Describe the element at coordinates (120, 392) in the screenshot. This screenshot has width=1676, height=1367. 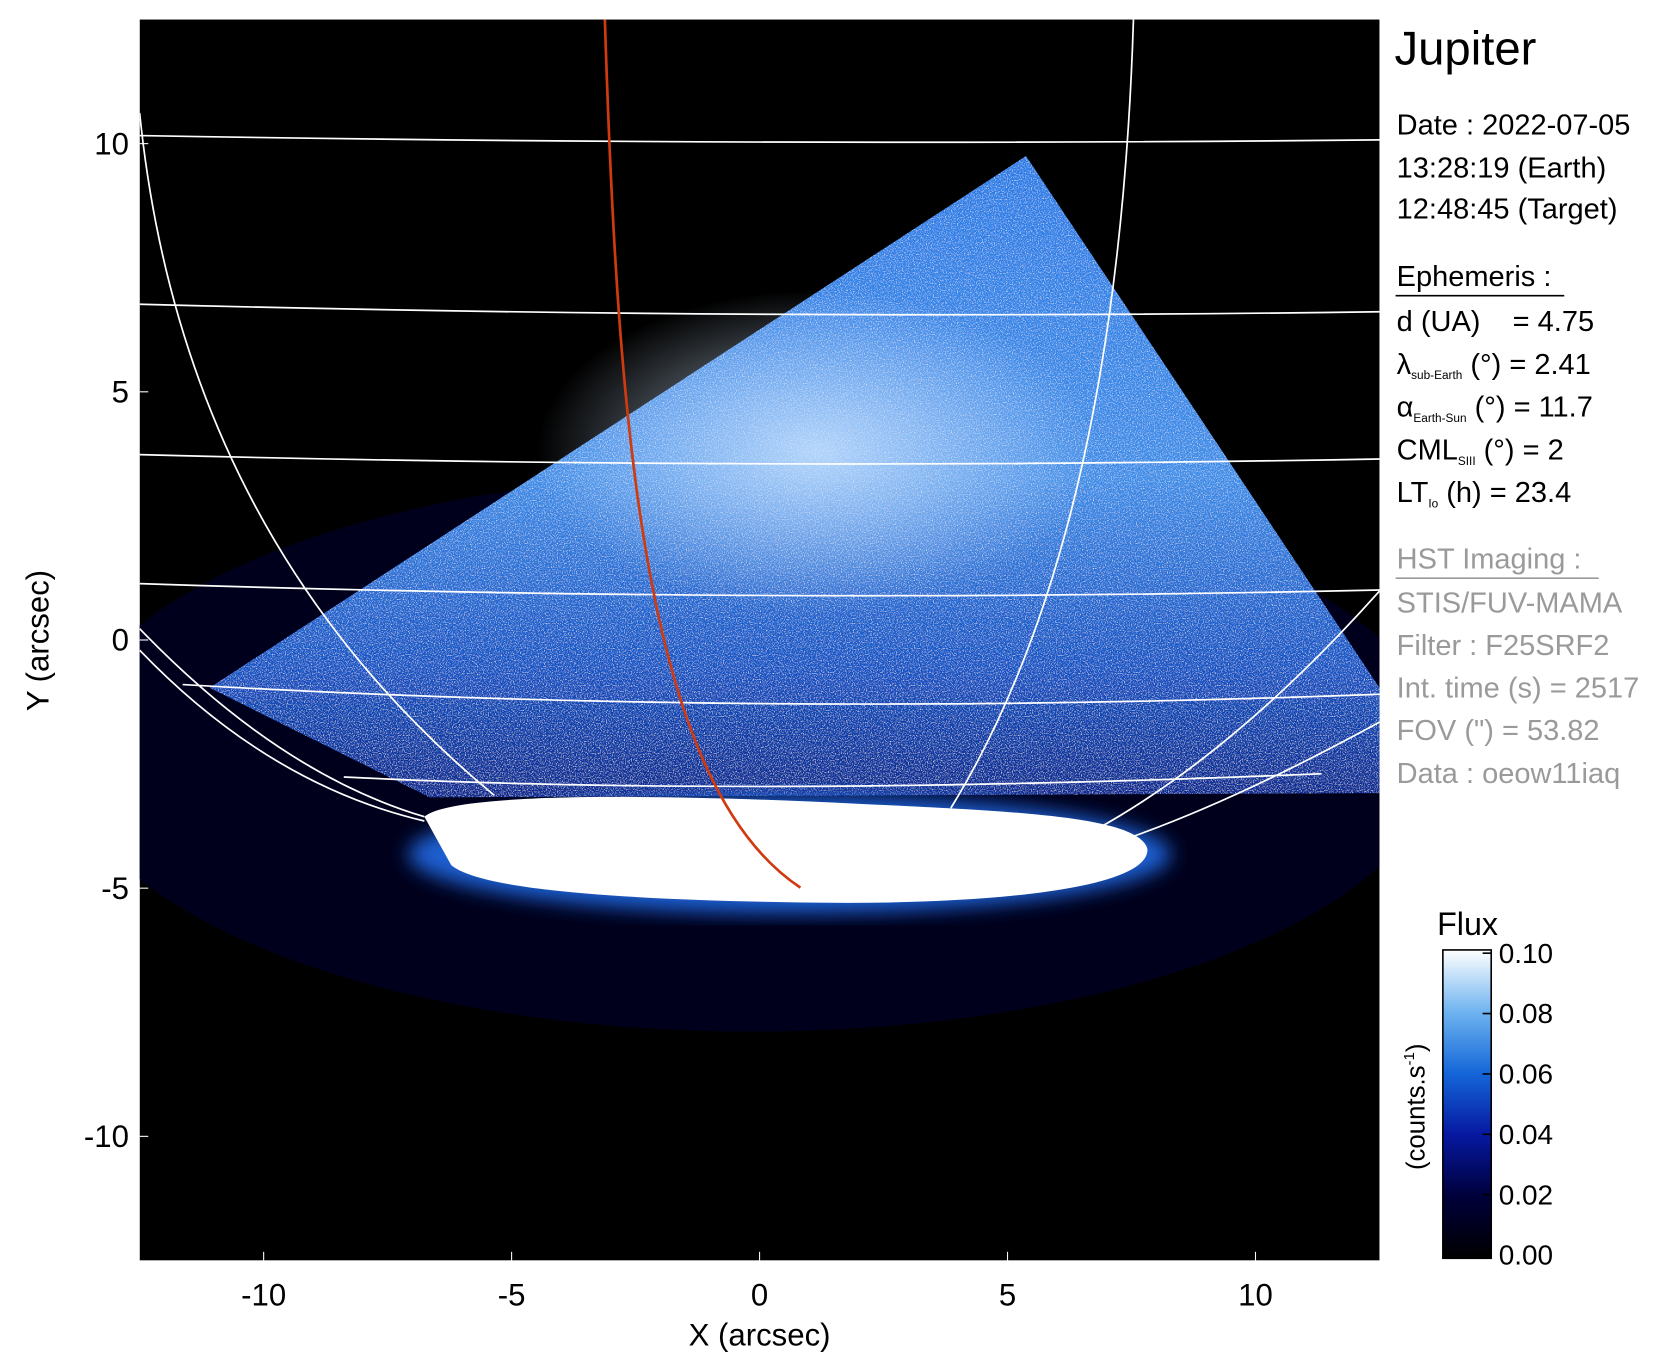
I see `y-tick-label: 5` at that location.